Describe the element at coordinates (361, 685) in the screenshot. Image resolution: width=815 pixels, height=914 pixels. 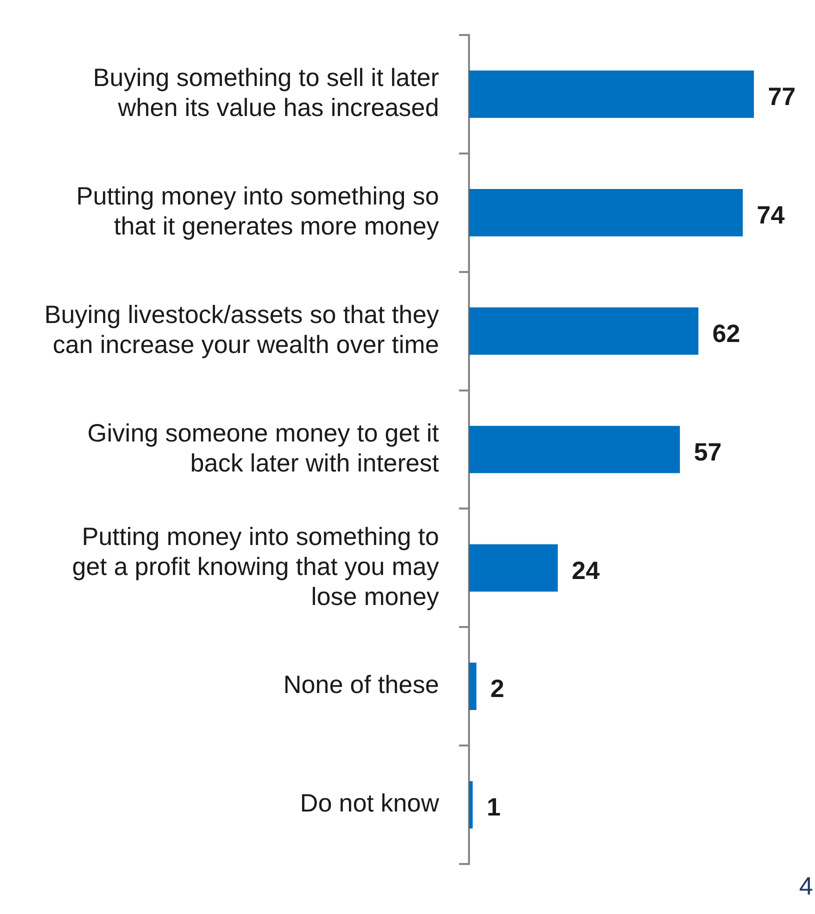
I see `y-tick-label: None of these` at that location.